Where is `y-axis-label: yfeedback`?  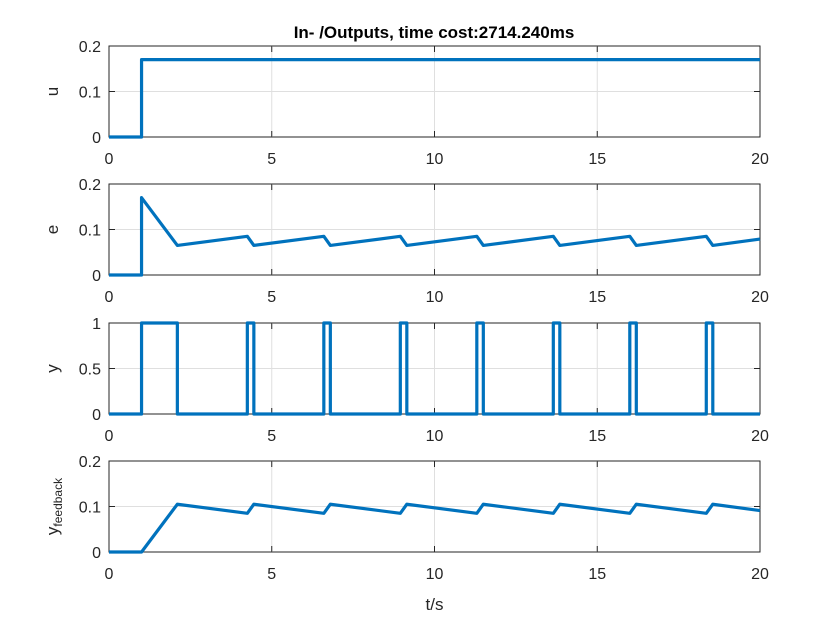 y-axis-label: yfeedback is located at coordinates (54, 506).